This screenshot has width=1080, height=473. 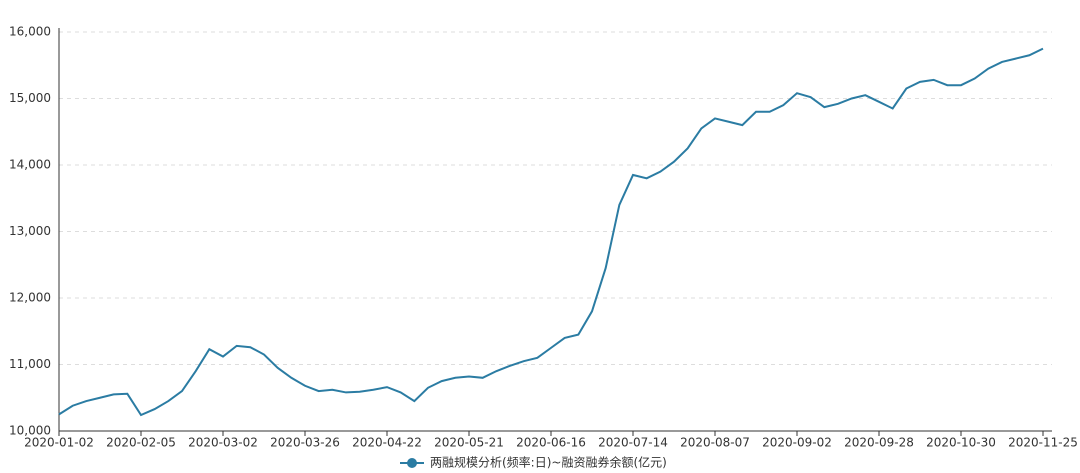 What do you see at coordinates (387, 443) in the screenshot?
I see `x-tick-label: 2020-04-22` at bounding box center [387, 443].